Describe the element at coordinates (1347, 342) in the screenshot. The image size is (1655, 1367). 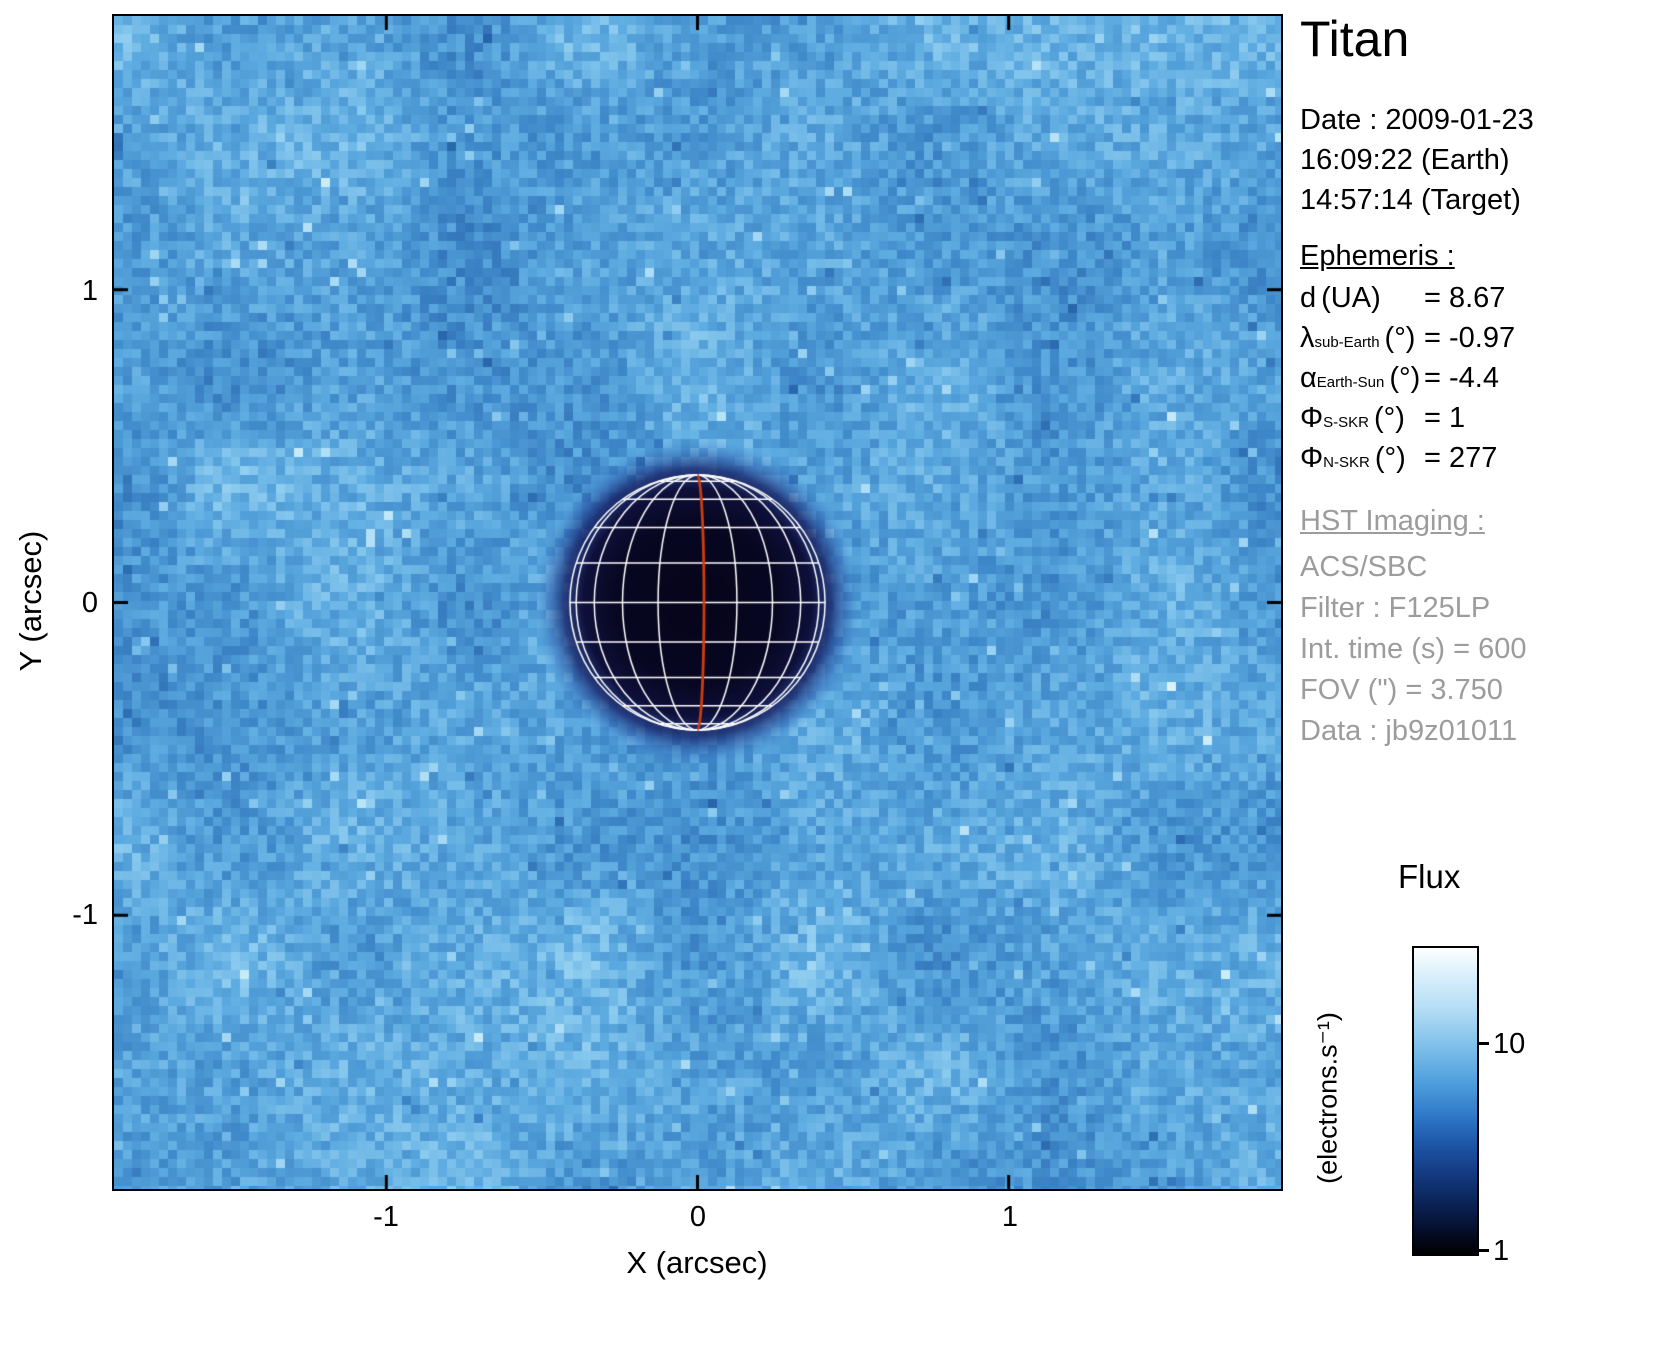
I see `ephemeris-subscript: sub-Earth` at that location.